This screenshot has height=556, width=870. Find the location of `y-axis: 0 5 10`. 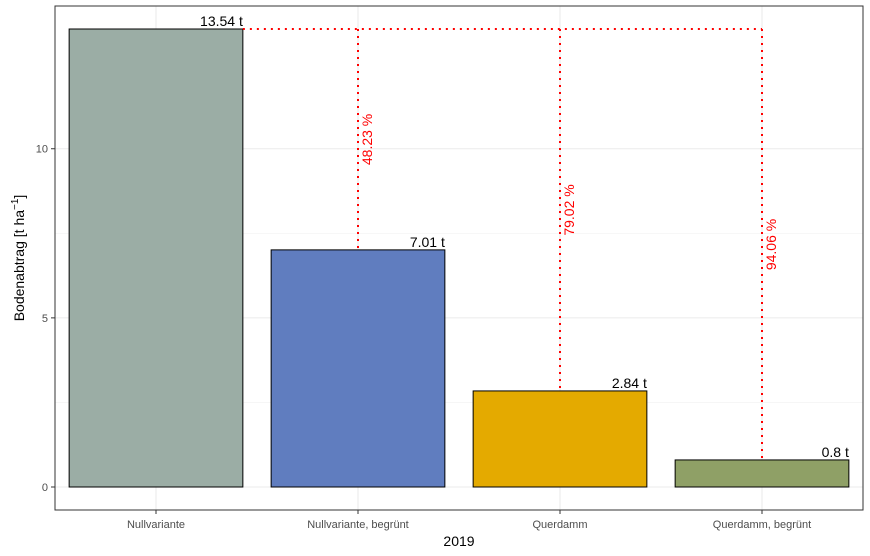

y-axis: 0 5 10 is located at coordinates (45, 319).